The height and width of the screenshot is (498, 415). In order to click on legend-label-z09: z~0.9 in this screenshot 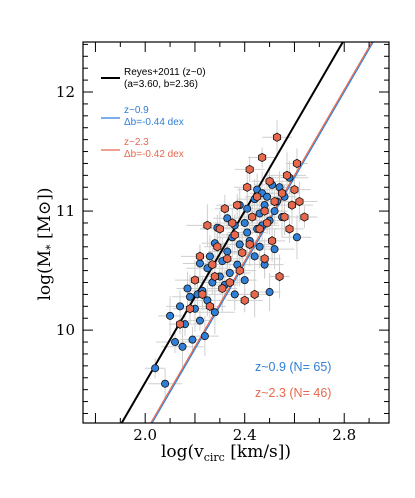, I will do `click(136, 110)`.